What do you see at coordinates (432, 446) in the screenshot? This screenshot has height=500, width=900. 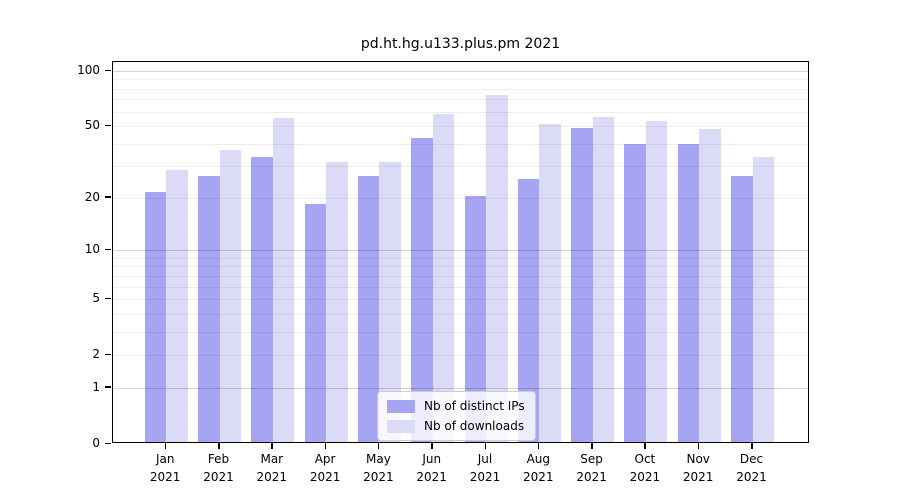 I see `x-tick-jun` at bounding box center [432, 446].